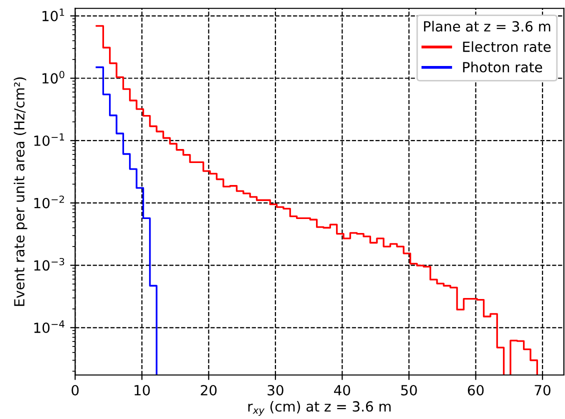 The height and width of the screenshot is (419, 565). Describe the element at coordinates (49, 139) in the screenshot. I see `y-tick-label: 10$^{−1}$` at that location.